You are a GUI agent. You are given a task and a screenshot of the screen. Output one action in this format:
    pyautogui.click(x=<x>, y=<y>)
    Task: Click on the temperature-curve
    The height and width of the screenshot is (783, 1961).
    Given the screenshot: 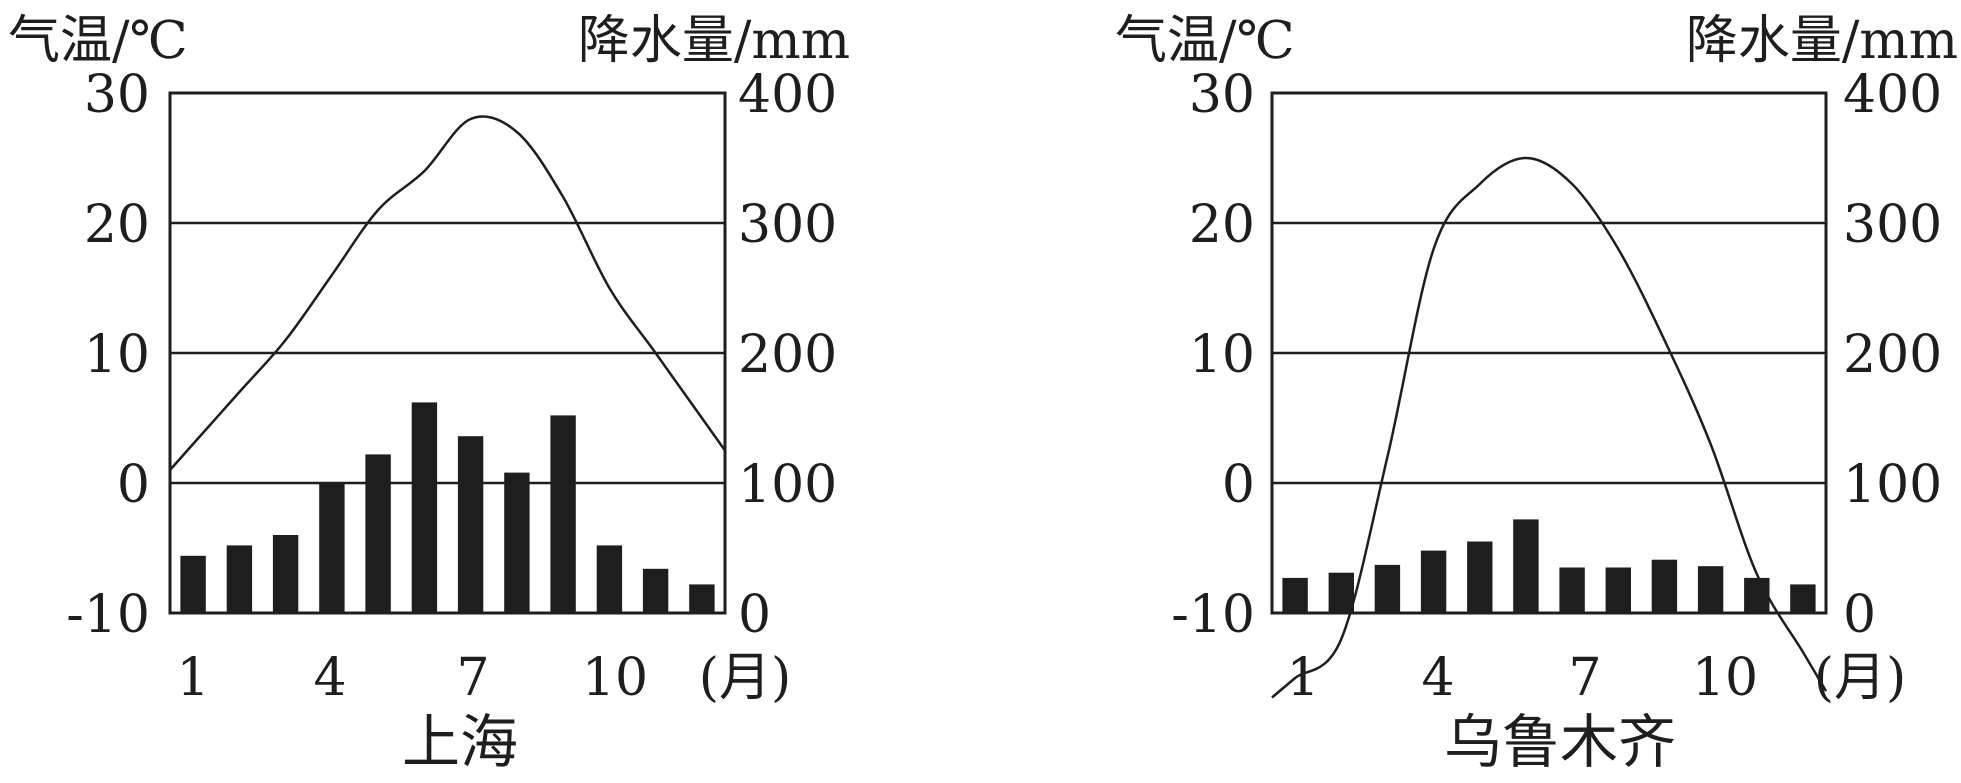 What is the action you would take?
    pyautogui.click(x=448, y=293)
    